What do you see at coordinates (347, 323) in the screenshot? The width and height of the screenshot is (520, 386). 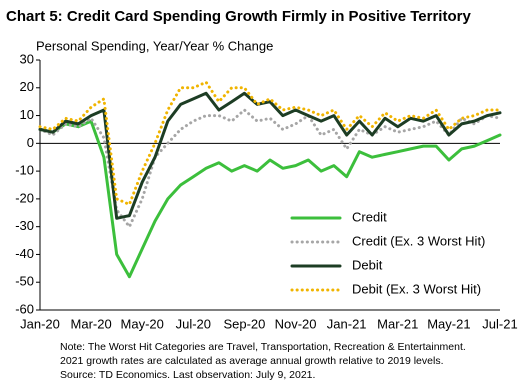 I see `x-tick-label: Jan-21` at bounding box center [347, 323].